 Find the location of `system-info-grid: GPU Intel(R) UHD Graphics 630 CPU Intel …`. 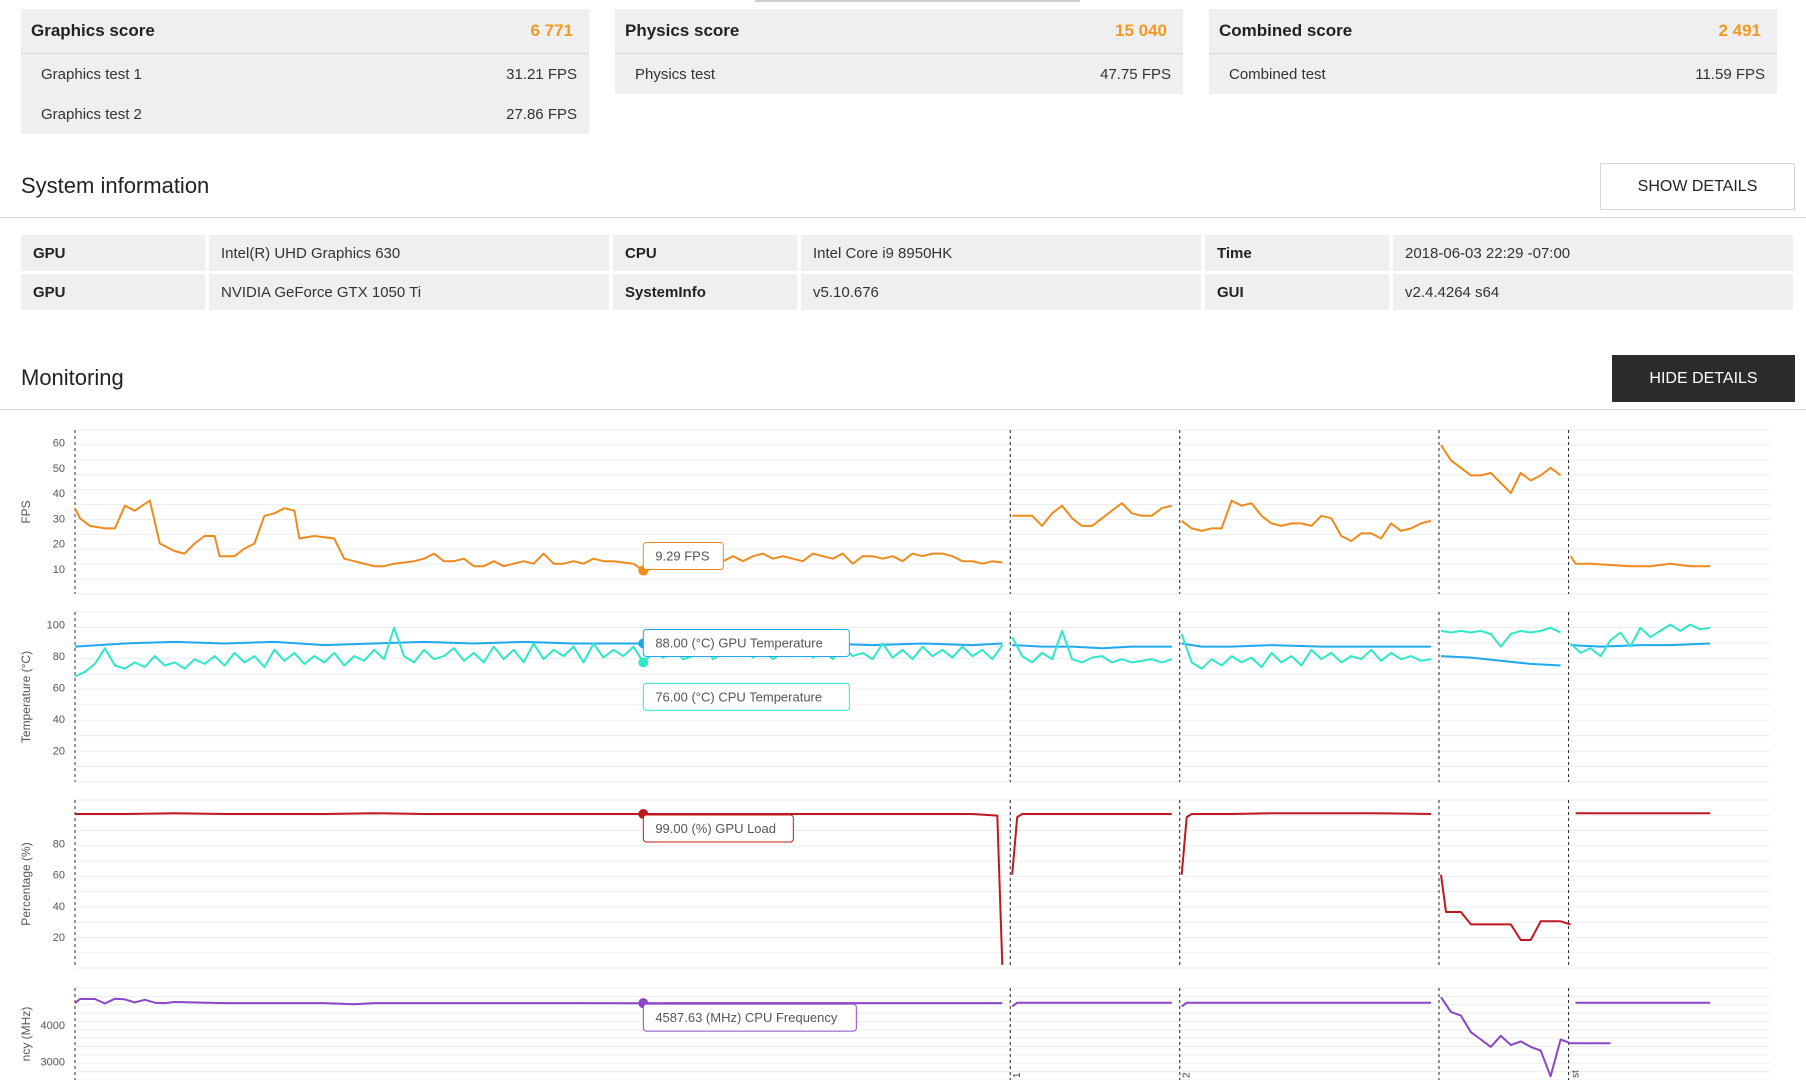

system-info-grid: GPU Intel(R) UHD Graphics 630 CPU Intel … is located at coordinates (907, 272).